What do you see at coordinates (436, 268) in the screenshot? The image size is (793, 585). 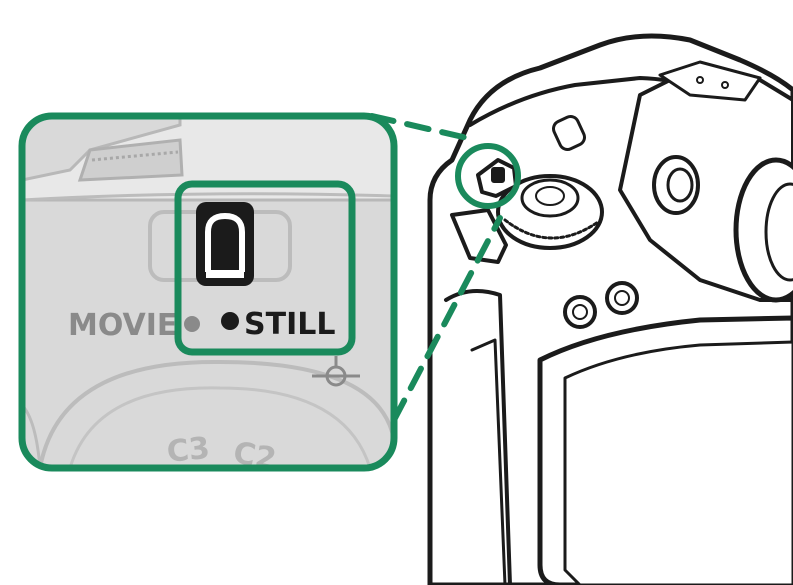 I see `callout-leader-lines` at bounding box center [436, 268].